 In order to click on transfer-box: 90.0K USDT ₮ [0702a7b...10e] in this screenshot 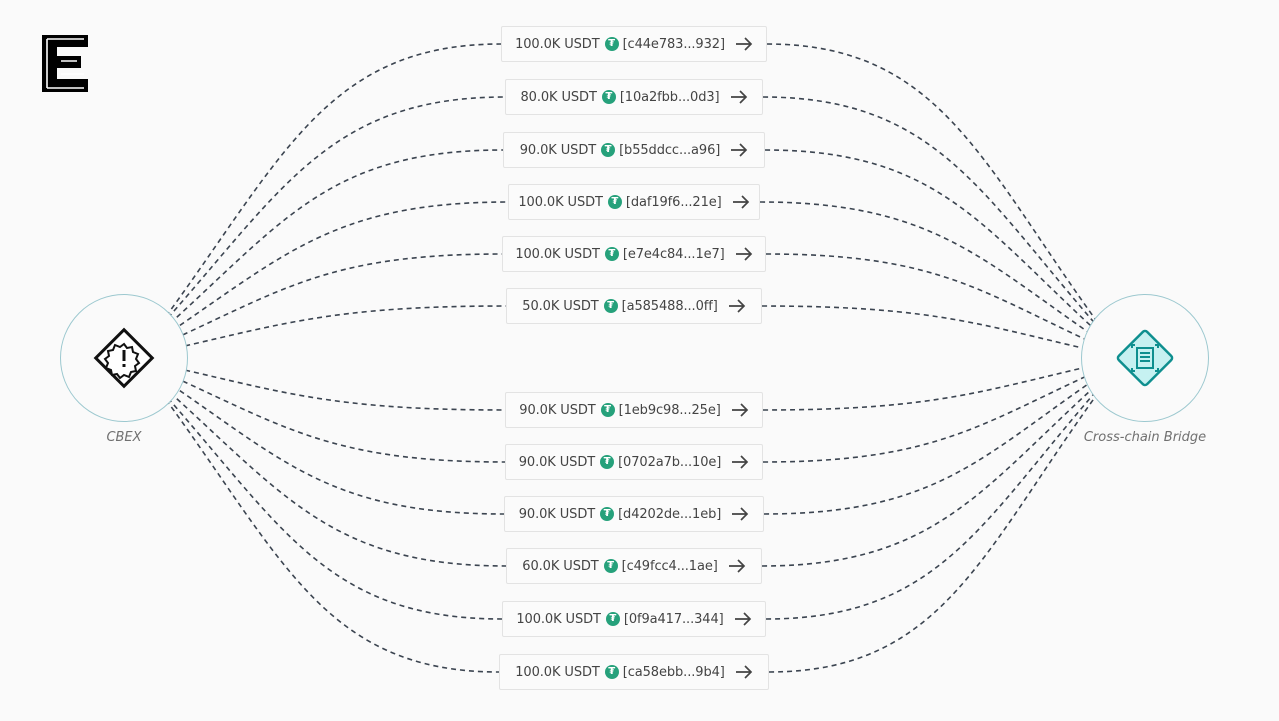, I will do `click(634, 462)`.